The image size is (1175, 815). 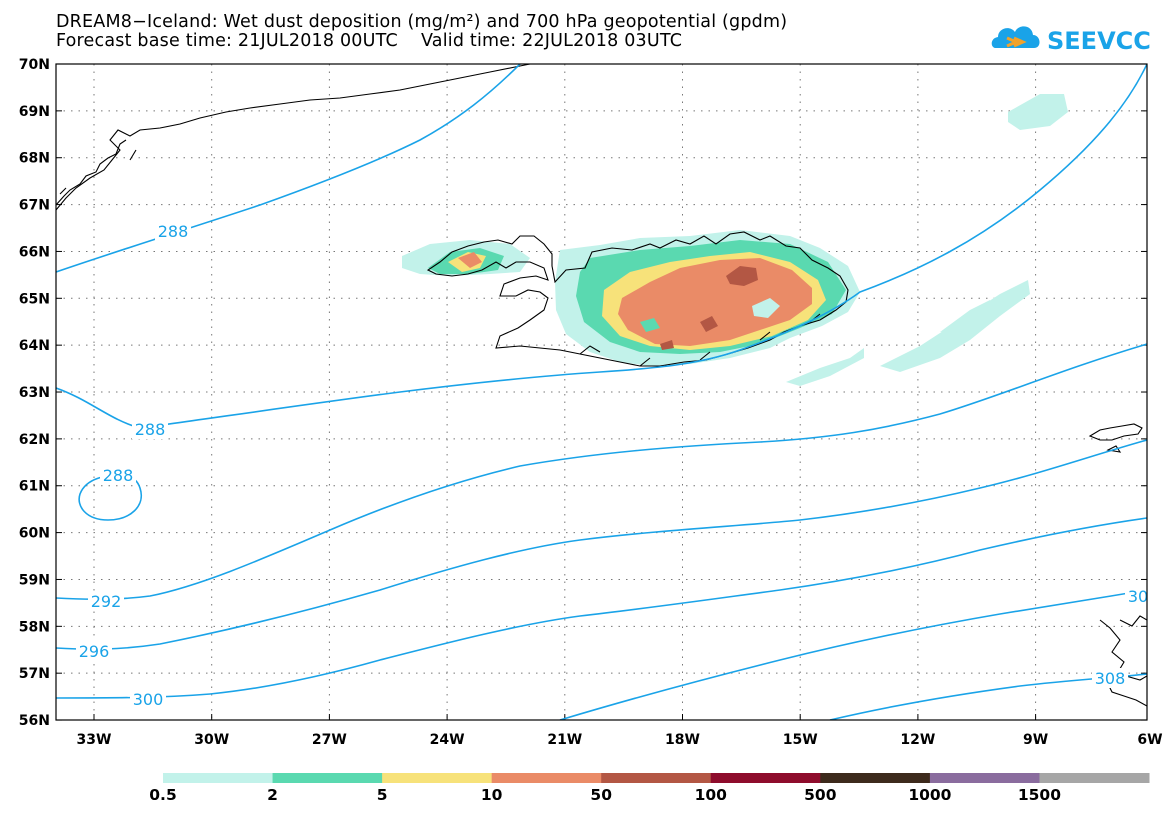 I want to click on lon-label: 12W, so click(x=917, y=740).